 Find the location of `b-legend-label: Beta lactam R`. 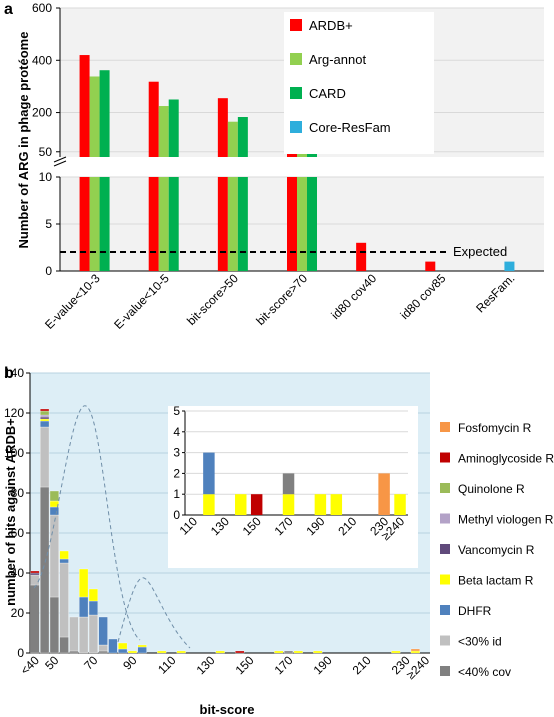

b-legend-label: Beta lactam R is located at coordinates (496, 581).